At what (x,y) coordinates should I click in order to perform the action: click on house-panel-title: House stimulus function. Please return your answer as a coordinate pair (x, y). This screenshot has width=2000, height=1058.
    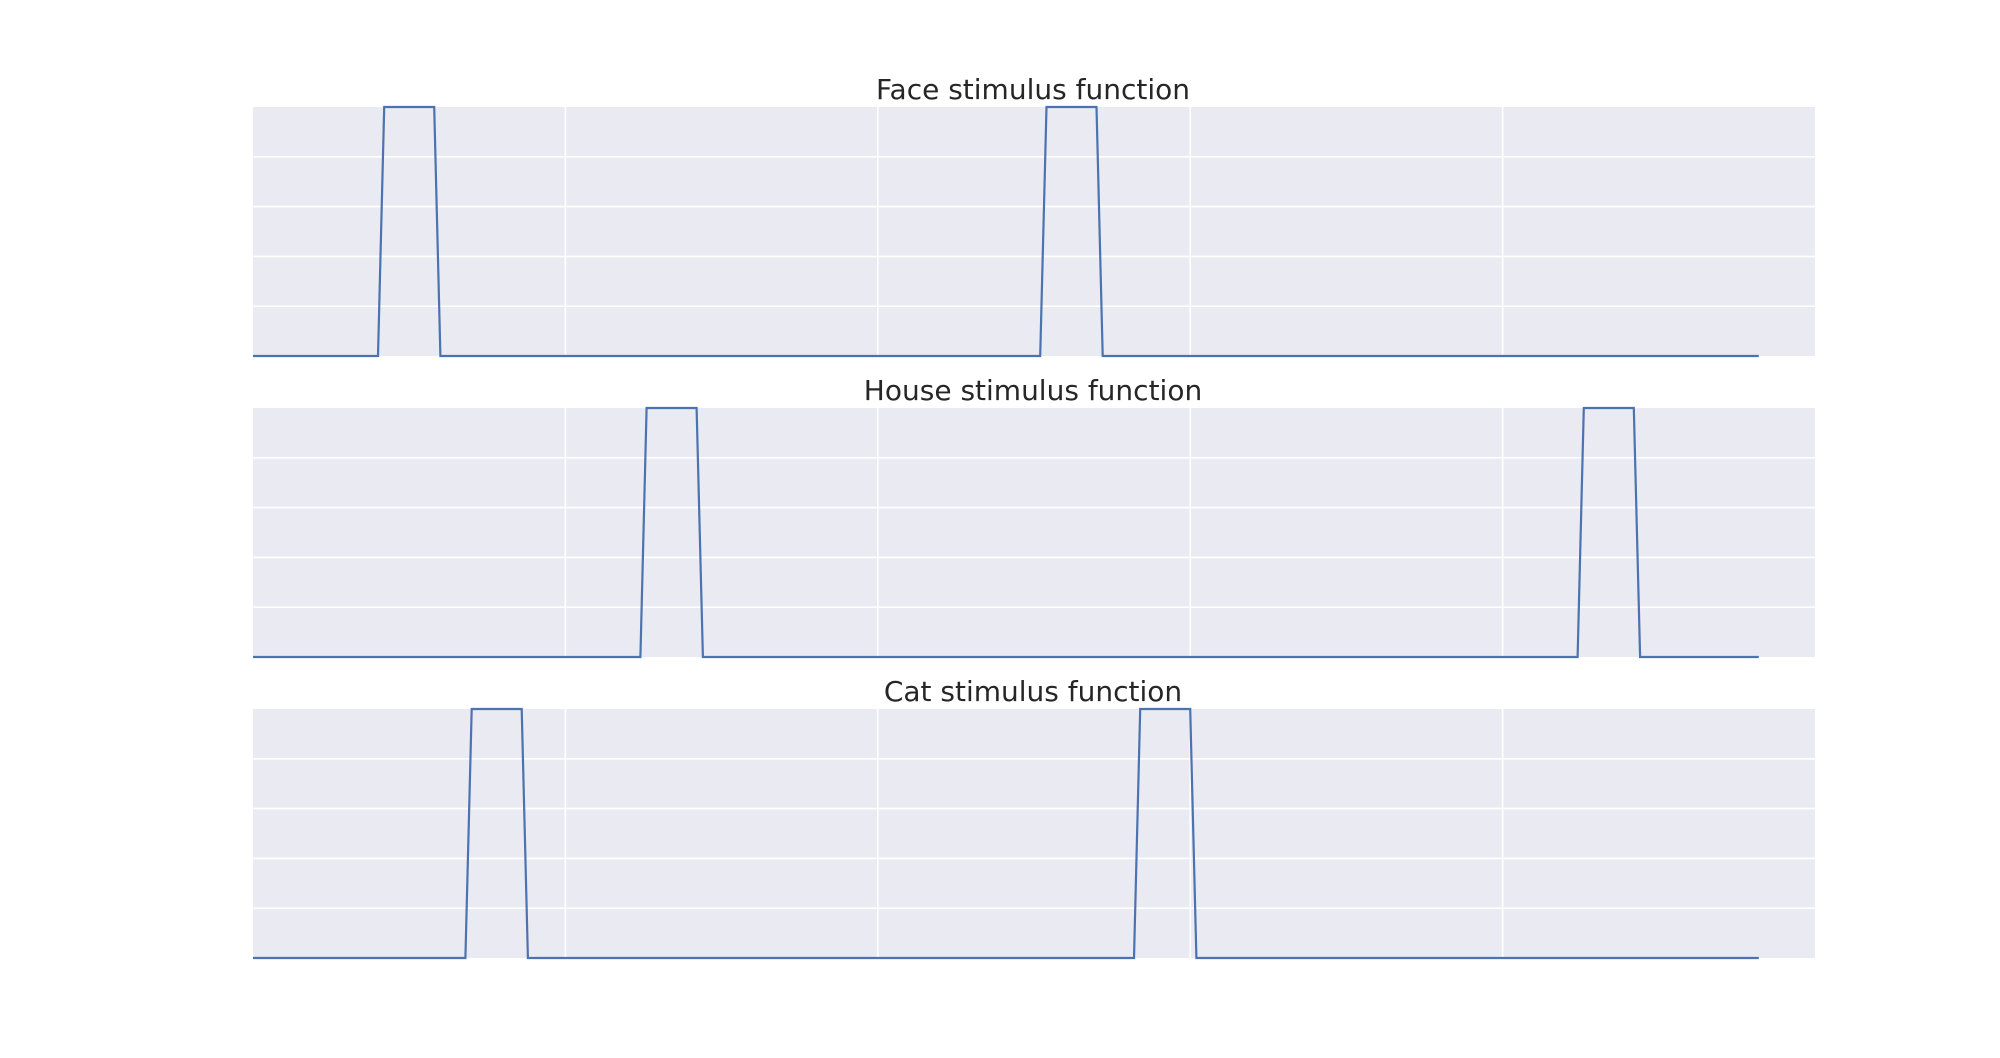
    Looking at the image, I should click on (1033, 390).